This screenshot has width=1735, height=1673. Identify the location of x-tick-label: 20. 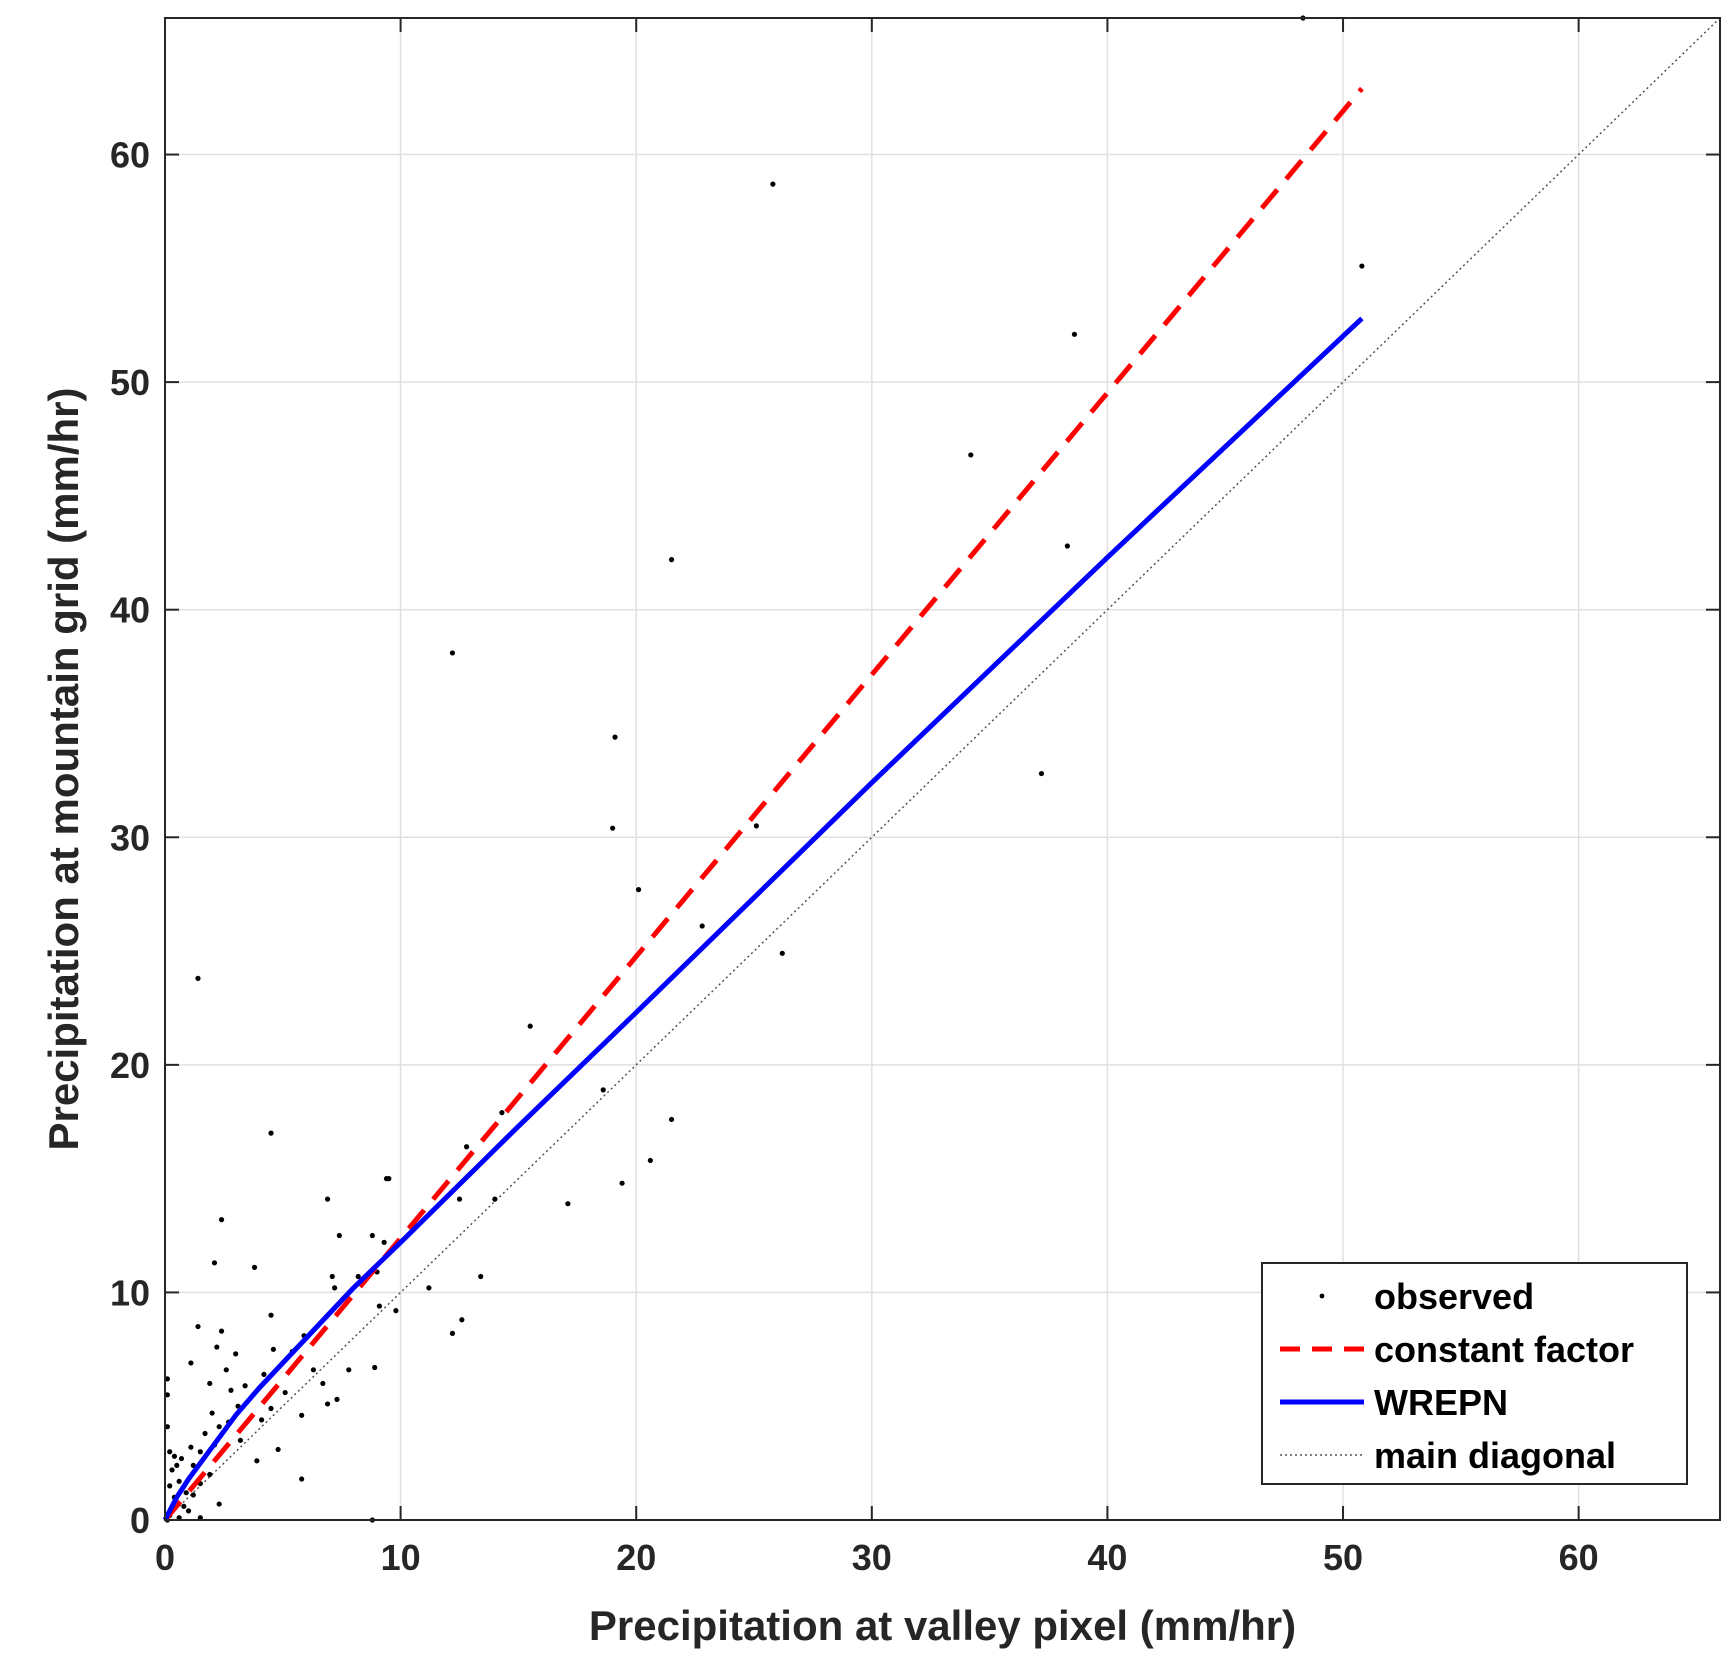
(636, 1557).